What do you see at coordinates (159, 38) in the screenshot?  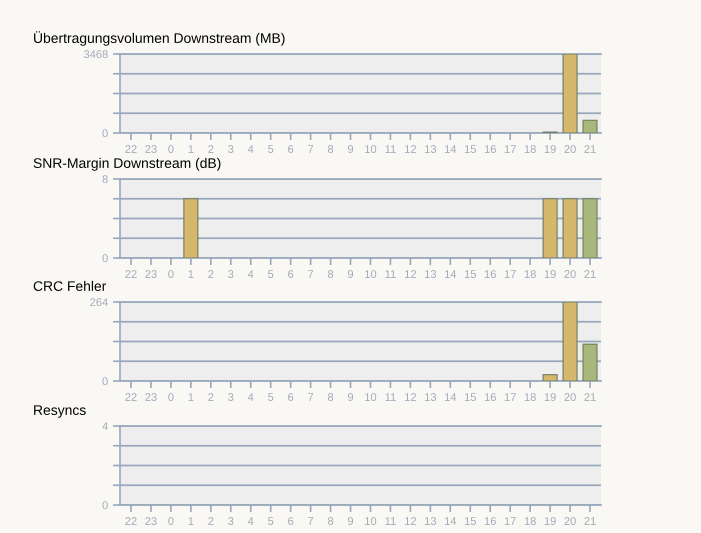 I see `chart-title: Übertragungsvolumen Downstream (MB)` at bounding box center [159, 38].